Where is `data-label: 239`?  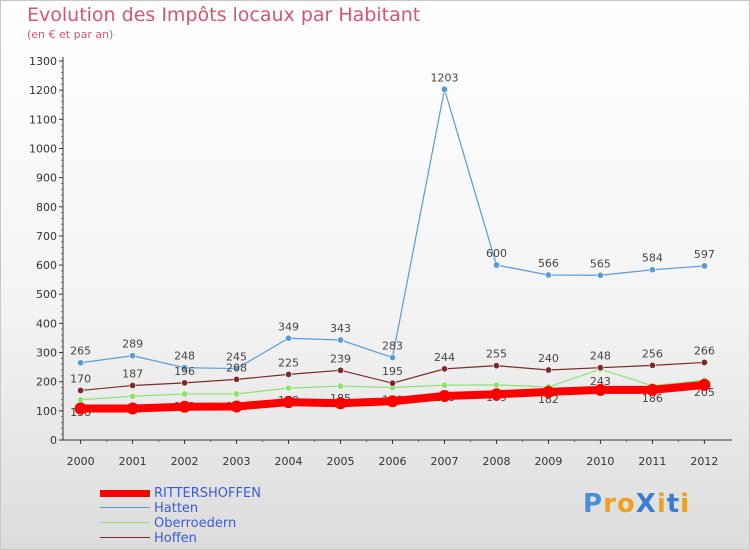
data-label: 239 is located at coordinates (340, 358).